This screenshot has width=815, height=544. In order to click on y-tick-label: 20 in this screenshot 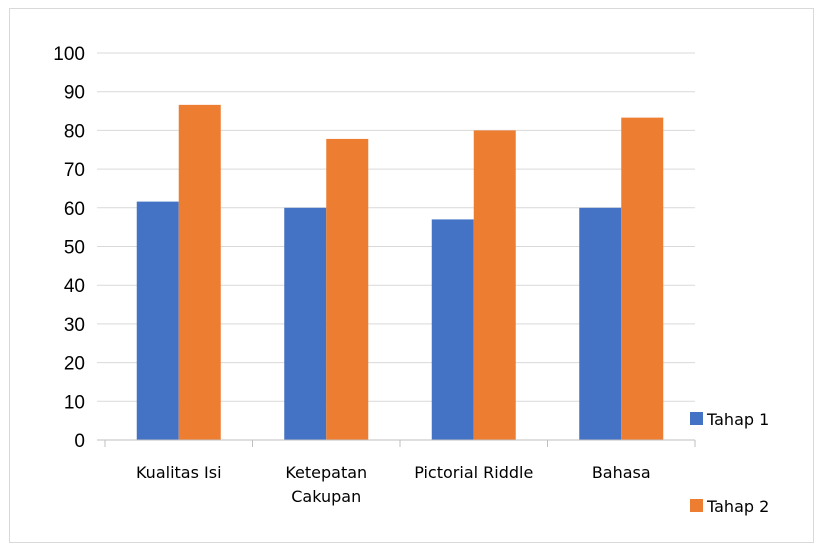, I will do `click(74, 364)`.